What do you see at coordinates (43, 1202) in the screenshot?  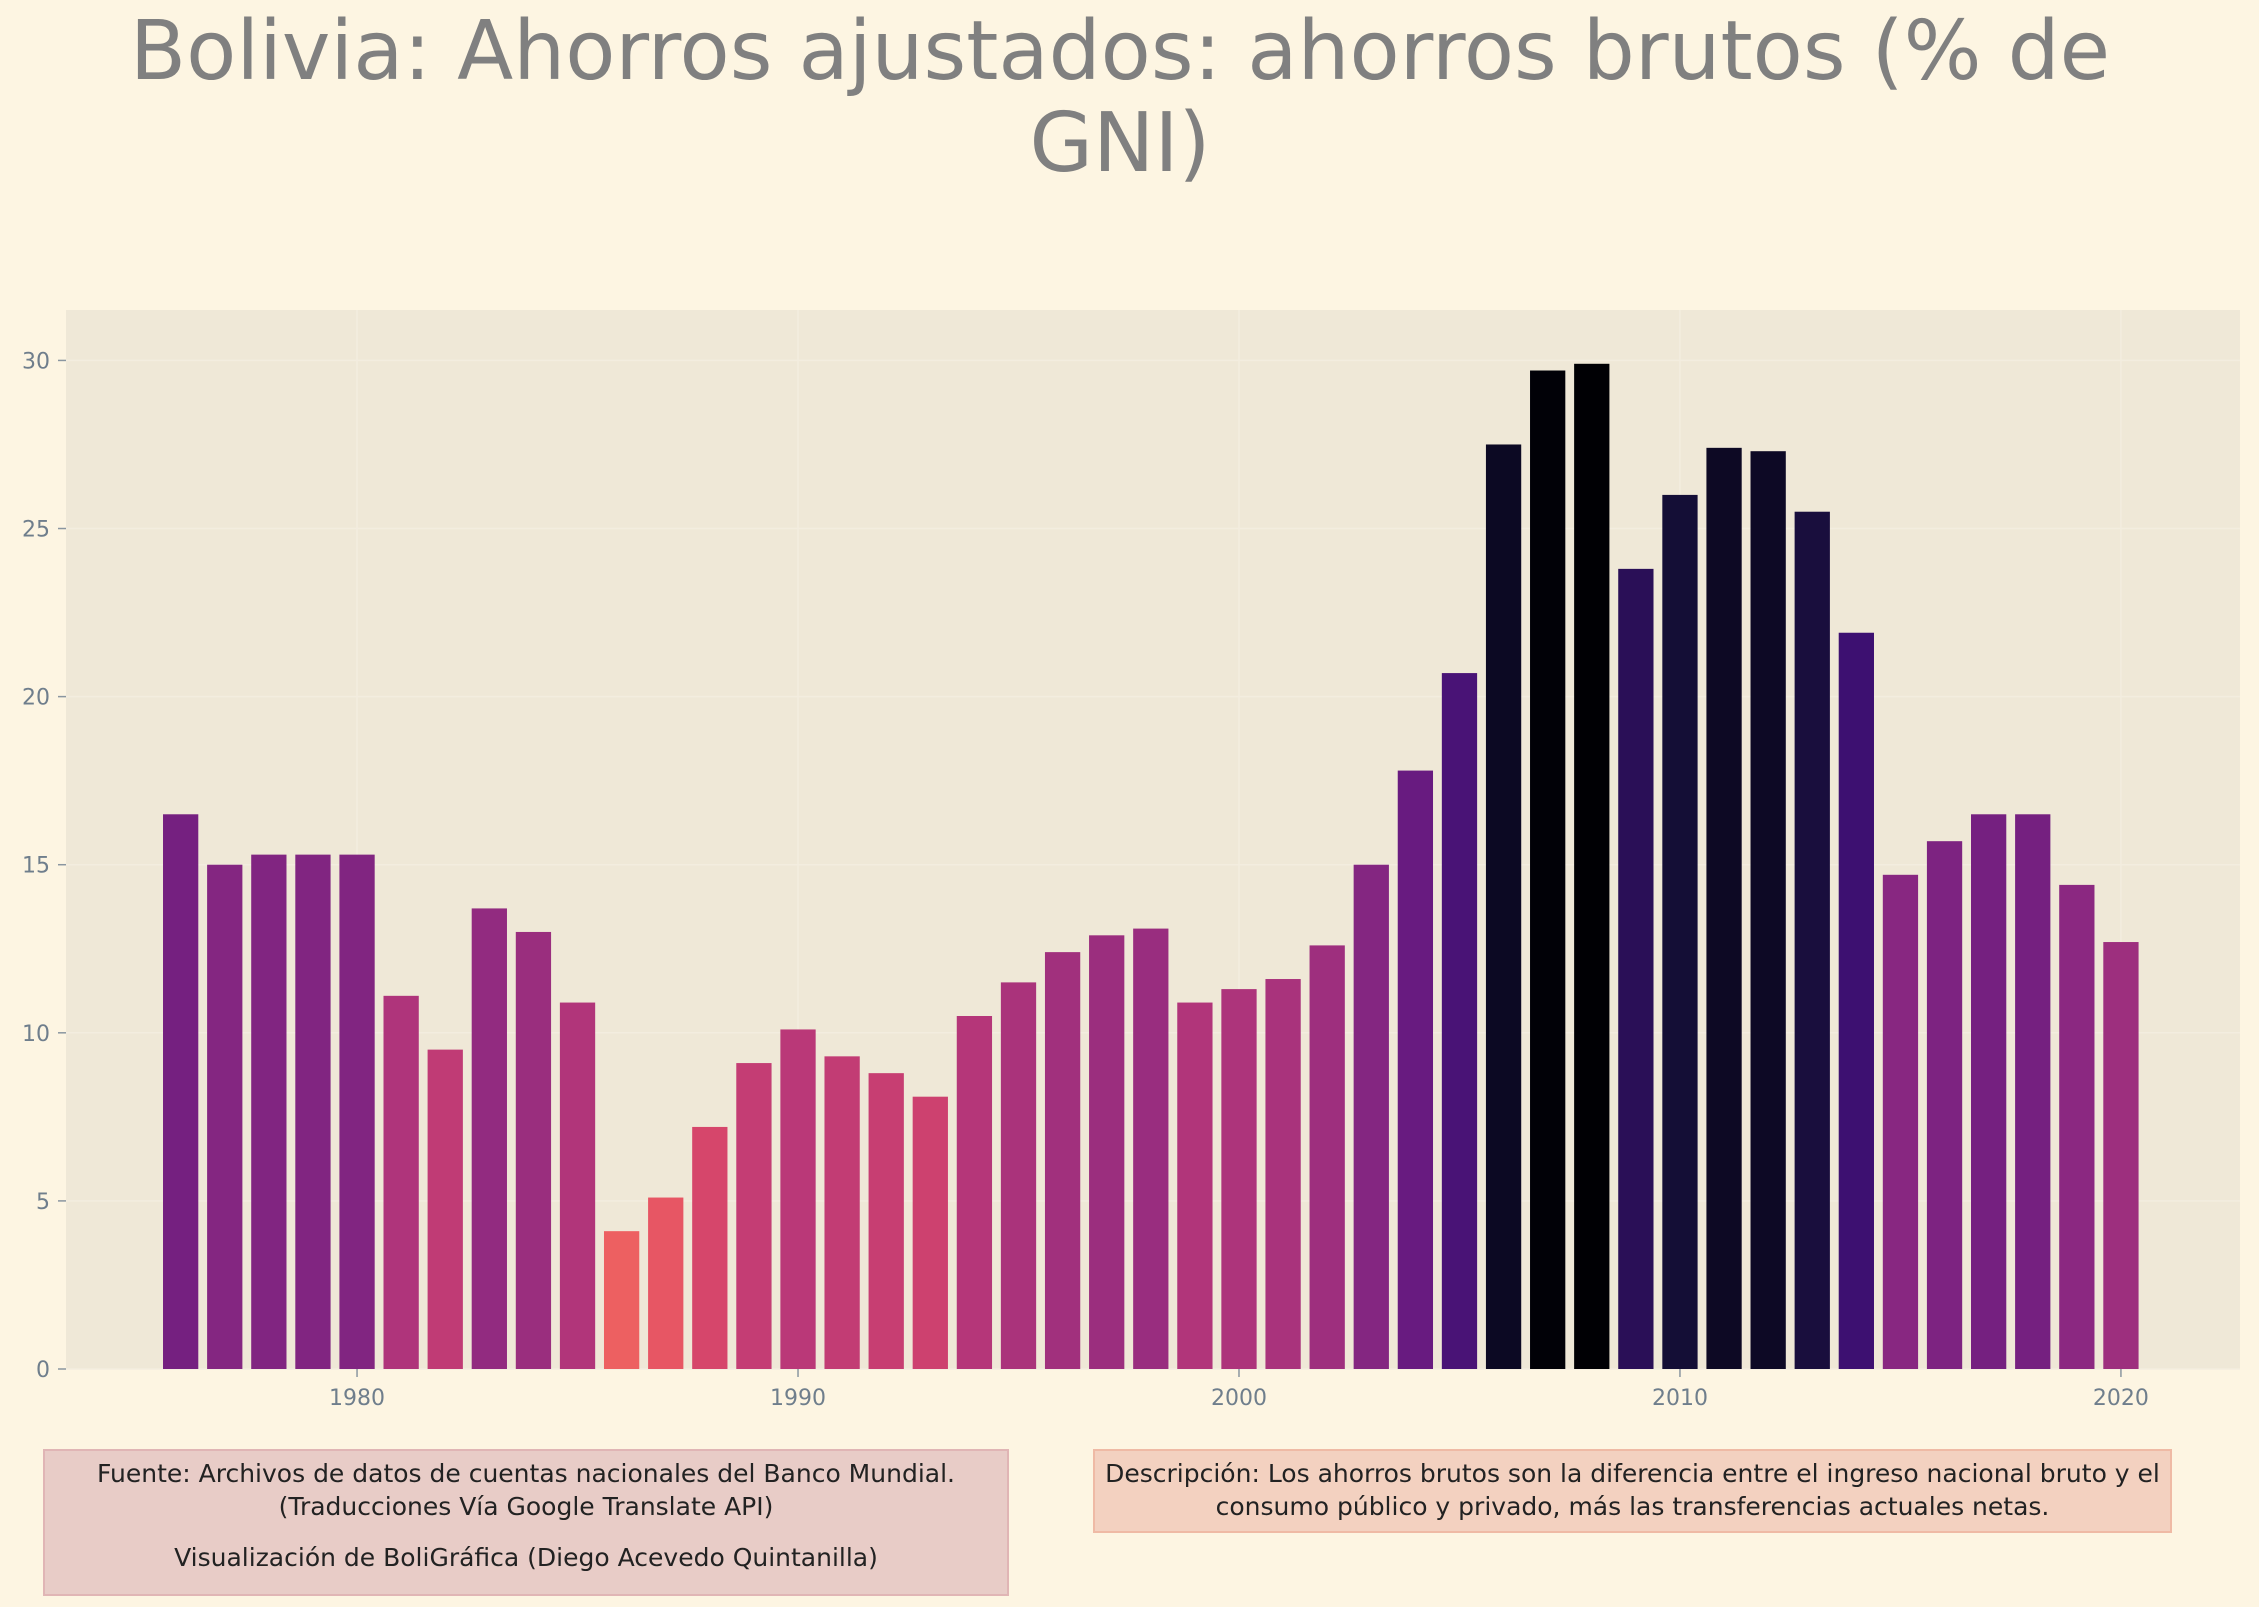 I see `y-tick-label: 5` at bounding box center [43, 1202].